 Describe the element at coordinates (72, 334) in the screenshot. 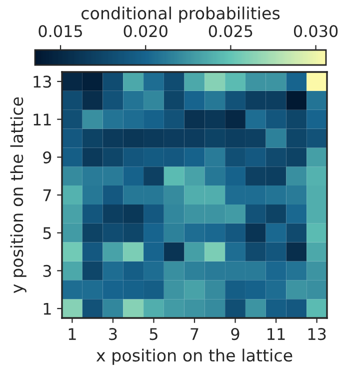

I see `x-tick-label: 1` at that location.